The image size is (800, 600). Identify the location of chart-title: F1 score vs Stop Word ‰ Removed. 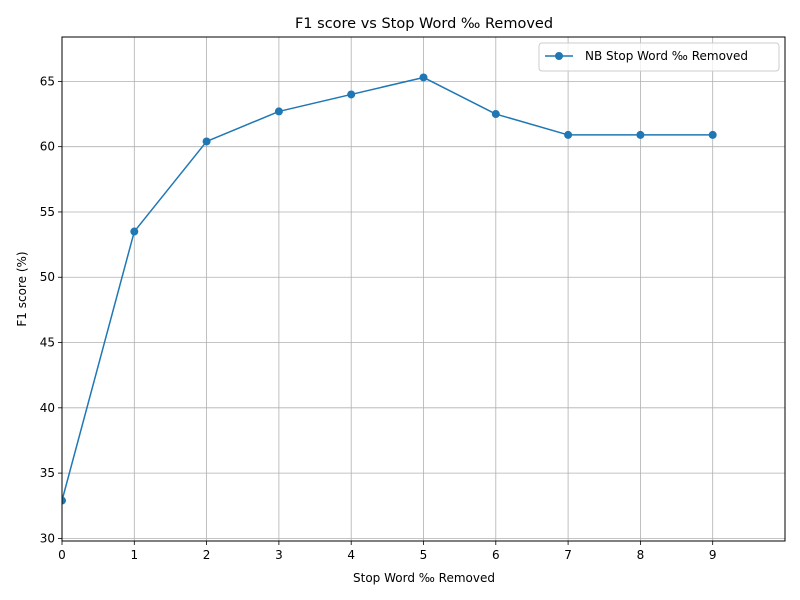
(424, 24).